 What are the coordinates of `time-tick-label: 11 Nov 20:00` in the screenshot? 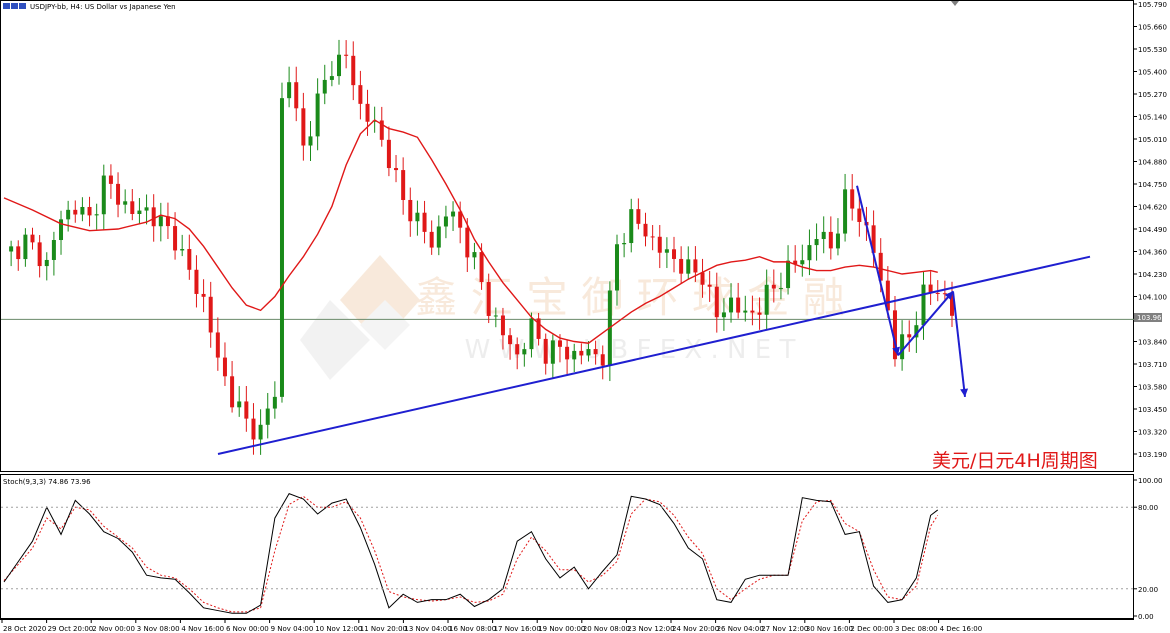 It's located at (383, 629).